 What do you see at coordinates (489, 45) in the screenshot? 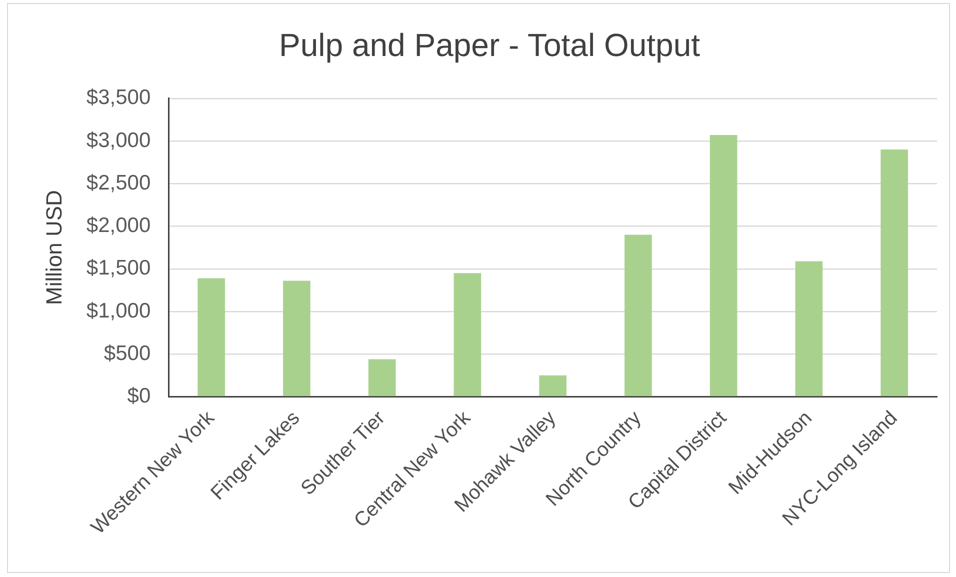
I see `chart-title: Pulp and Paper - Total Output` at bounding box center [489, 45].